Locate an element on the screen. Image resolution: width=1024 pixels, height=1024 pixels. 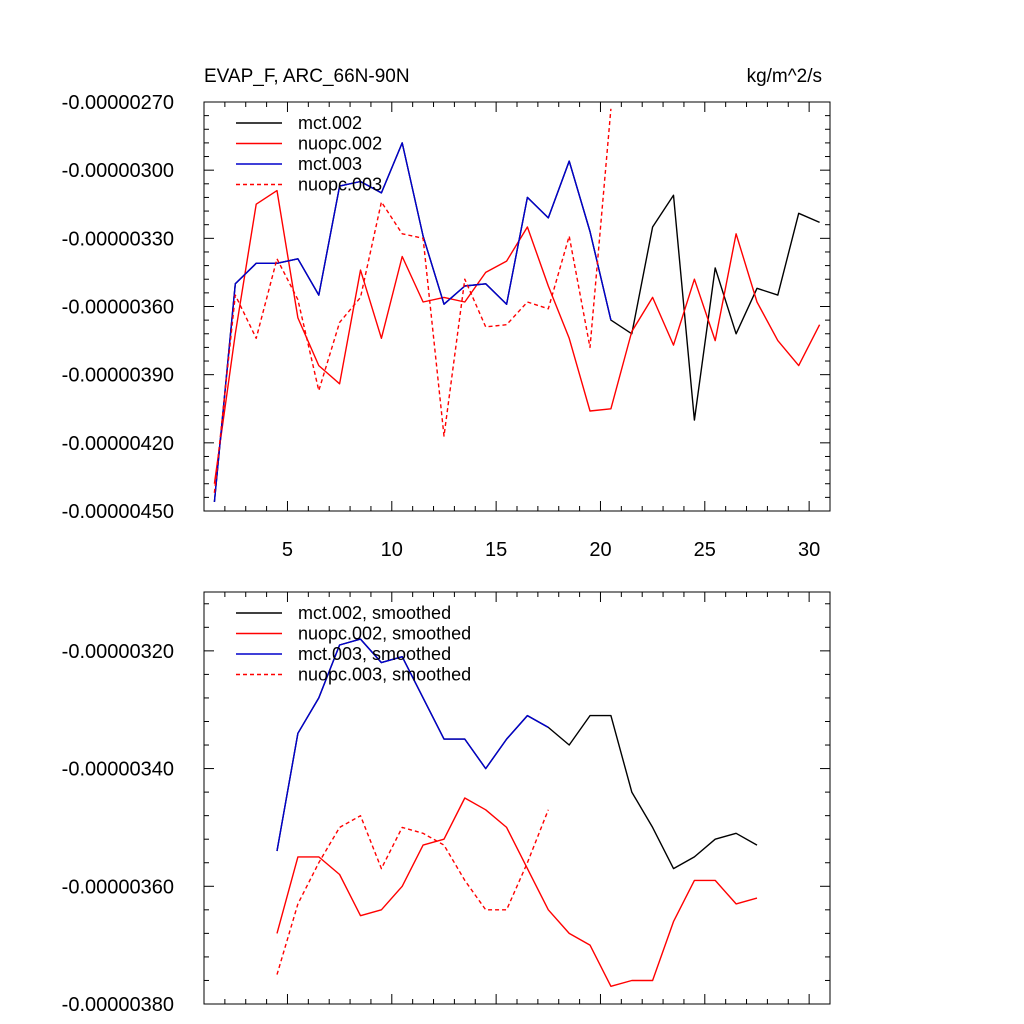
x-tick-label: 5 is located at coordinates (287, 550).